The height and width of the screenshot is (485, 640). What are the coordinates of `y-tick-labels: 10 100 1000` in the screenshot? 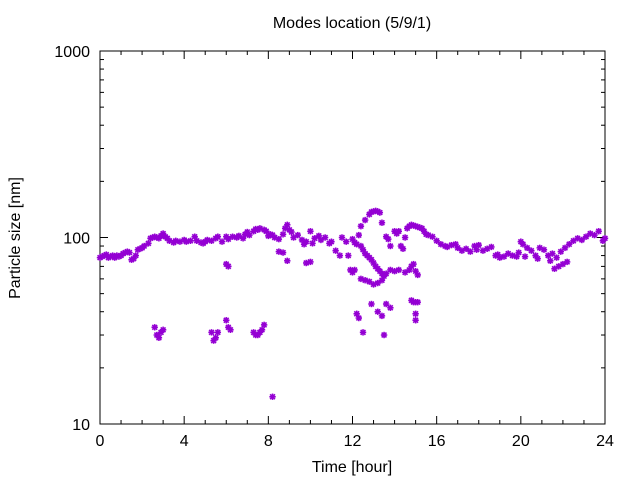 It's located at (72, 239).